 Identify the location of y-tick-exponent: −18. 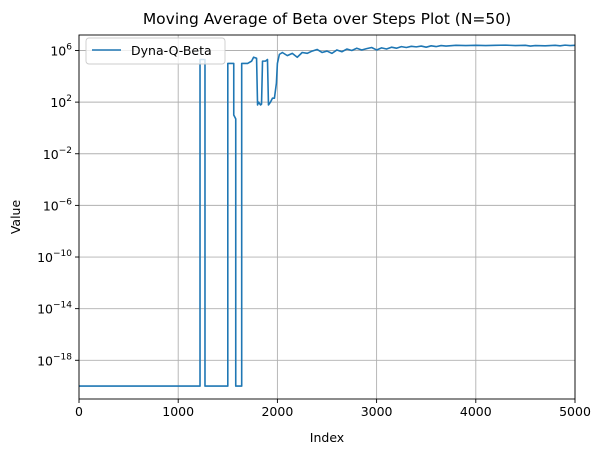
(62, 357).